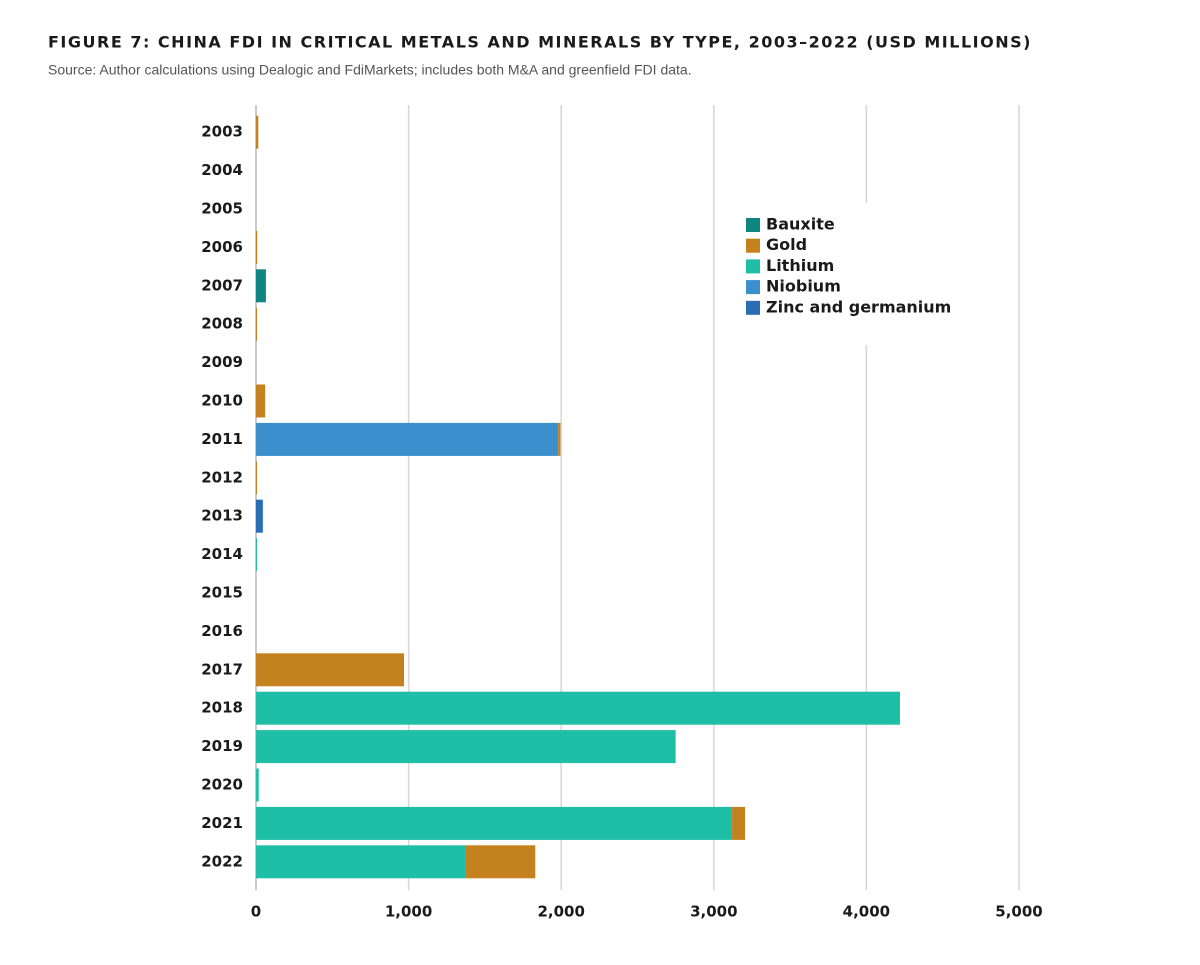 The height and width of the screenshot is (965, 1200). Describe the element at coordinates (222, 132) in the screenshot. I see `y-tick-label: 2003` at that location.